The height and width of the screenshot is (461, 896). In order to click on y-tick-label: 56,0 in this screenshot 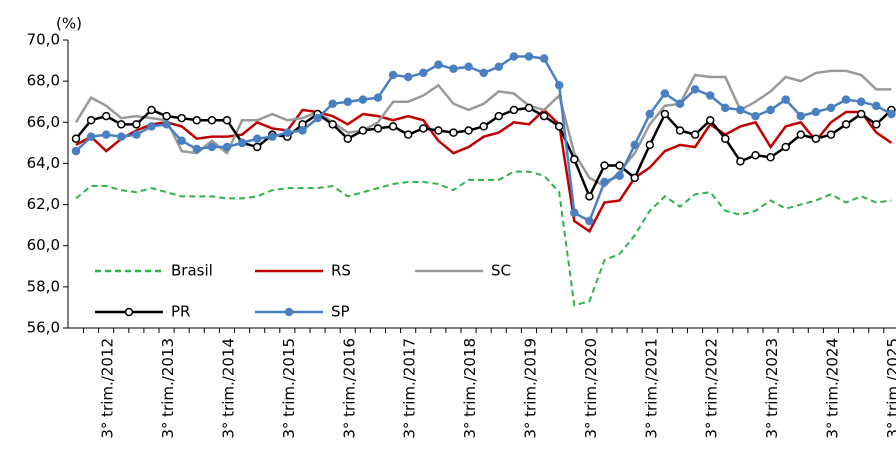, I will do `click(43, 328)`.